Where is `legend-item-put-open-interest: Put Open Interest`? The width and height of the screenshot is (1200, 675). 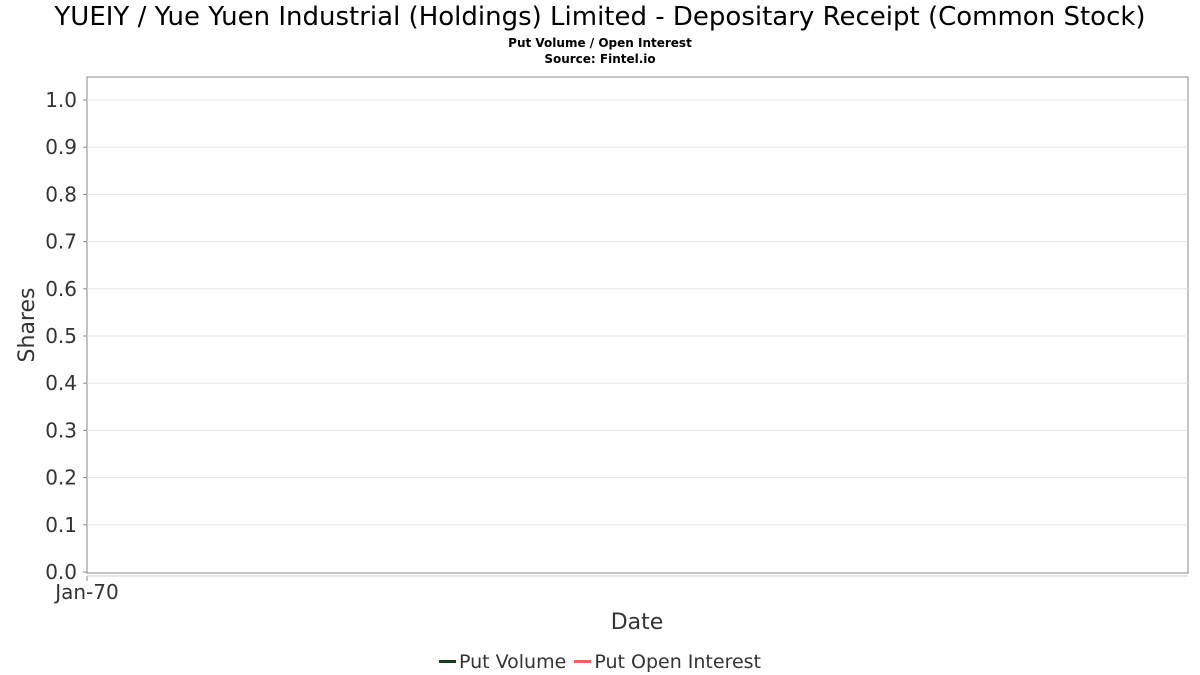 legend-item-put-open-interest: Put Open Interest is located at coordinates (667, 662).